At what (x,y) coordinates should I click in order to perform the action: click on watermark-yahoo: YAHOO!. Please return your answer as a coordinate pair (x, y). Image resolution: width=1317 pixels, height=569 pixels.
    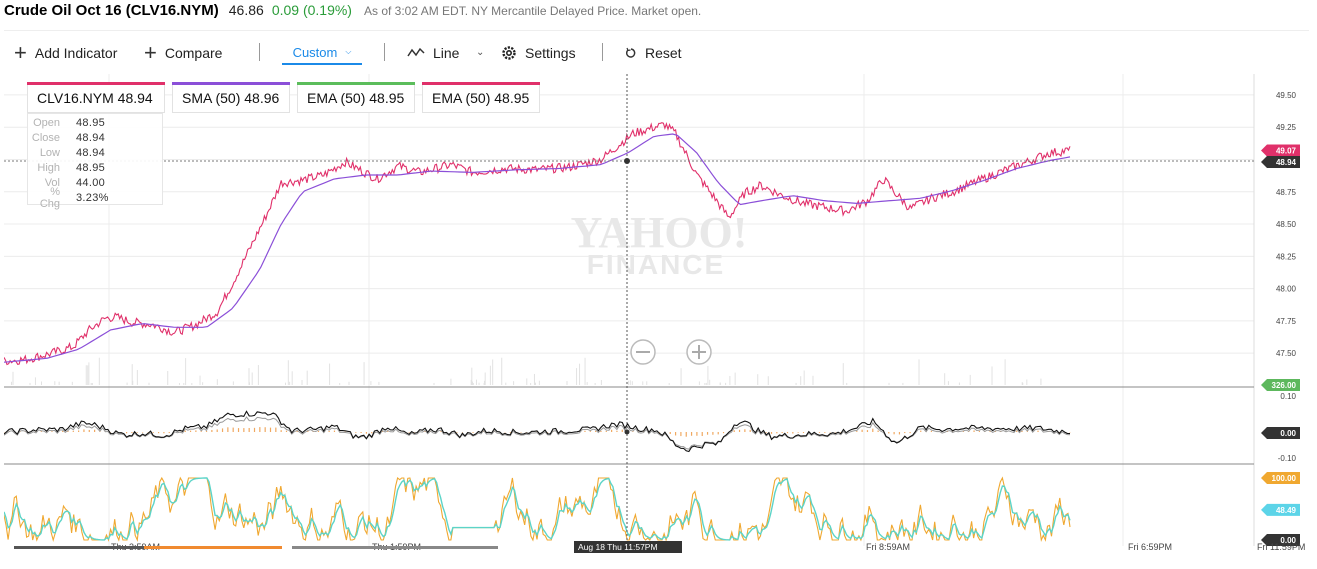
    Looking at the image, I should click on (659, 232).